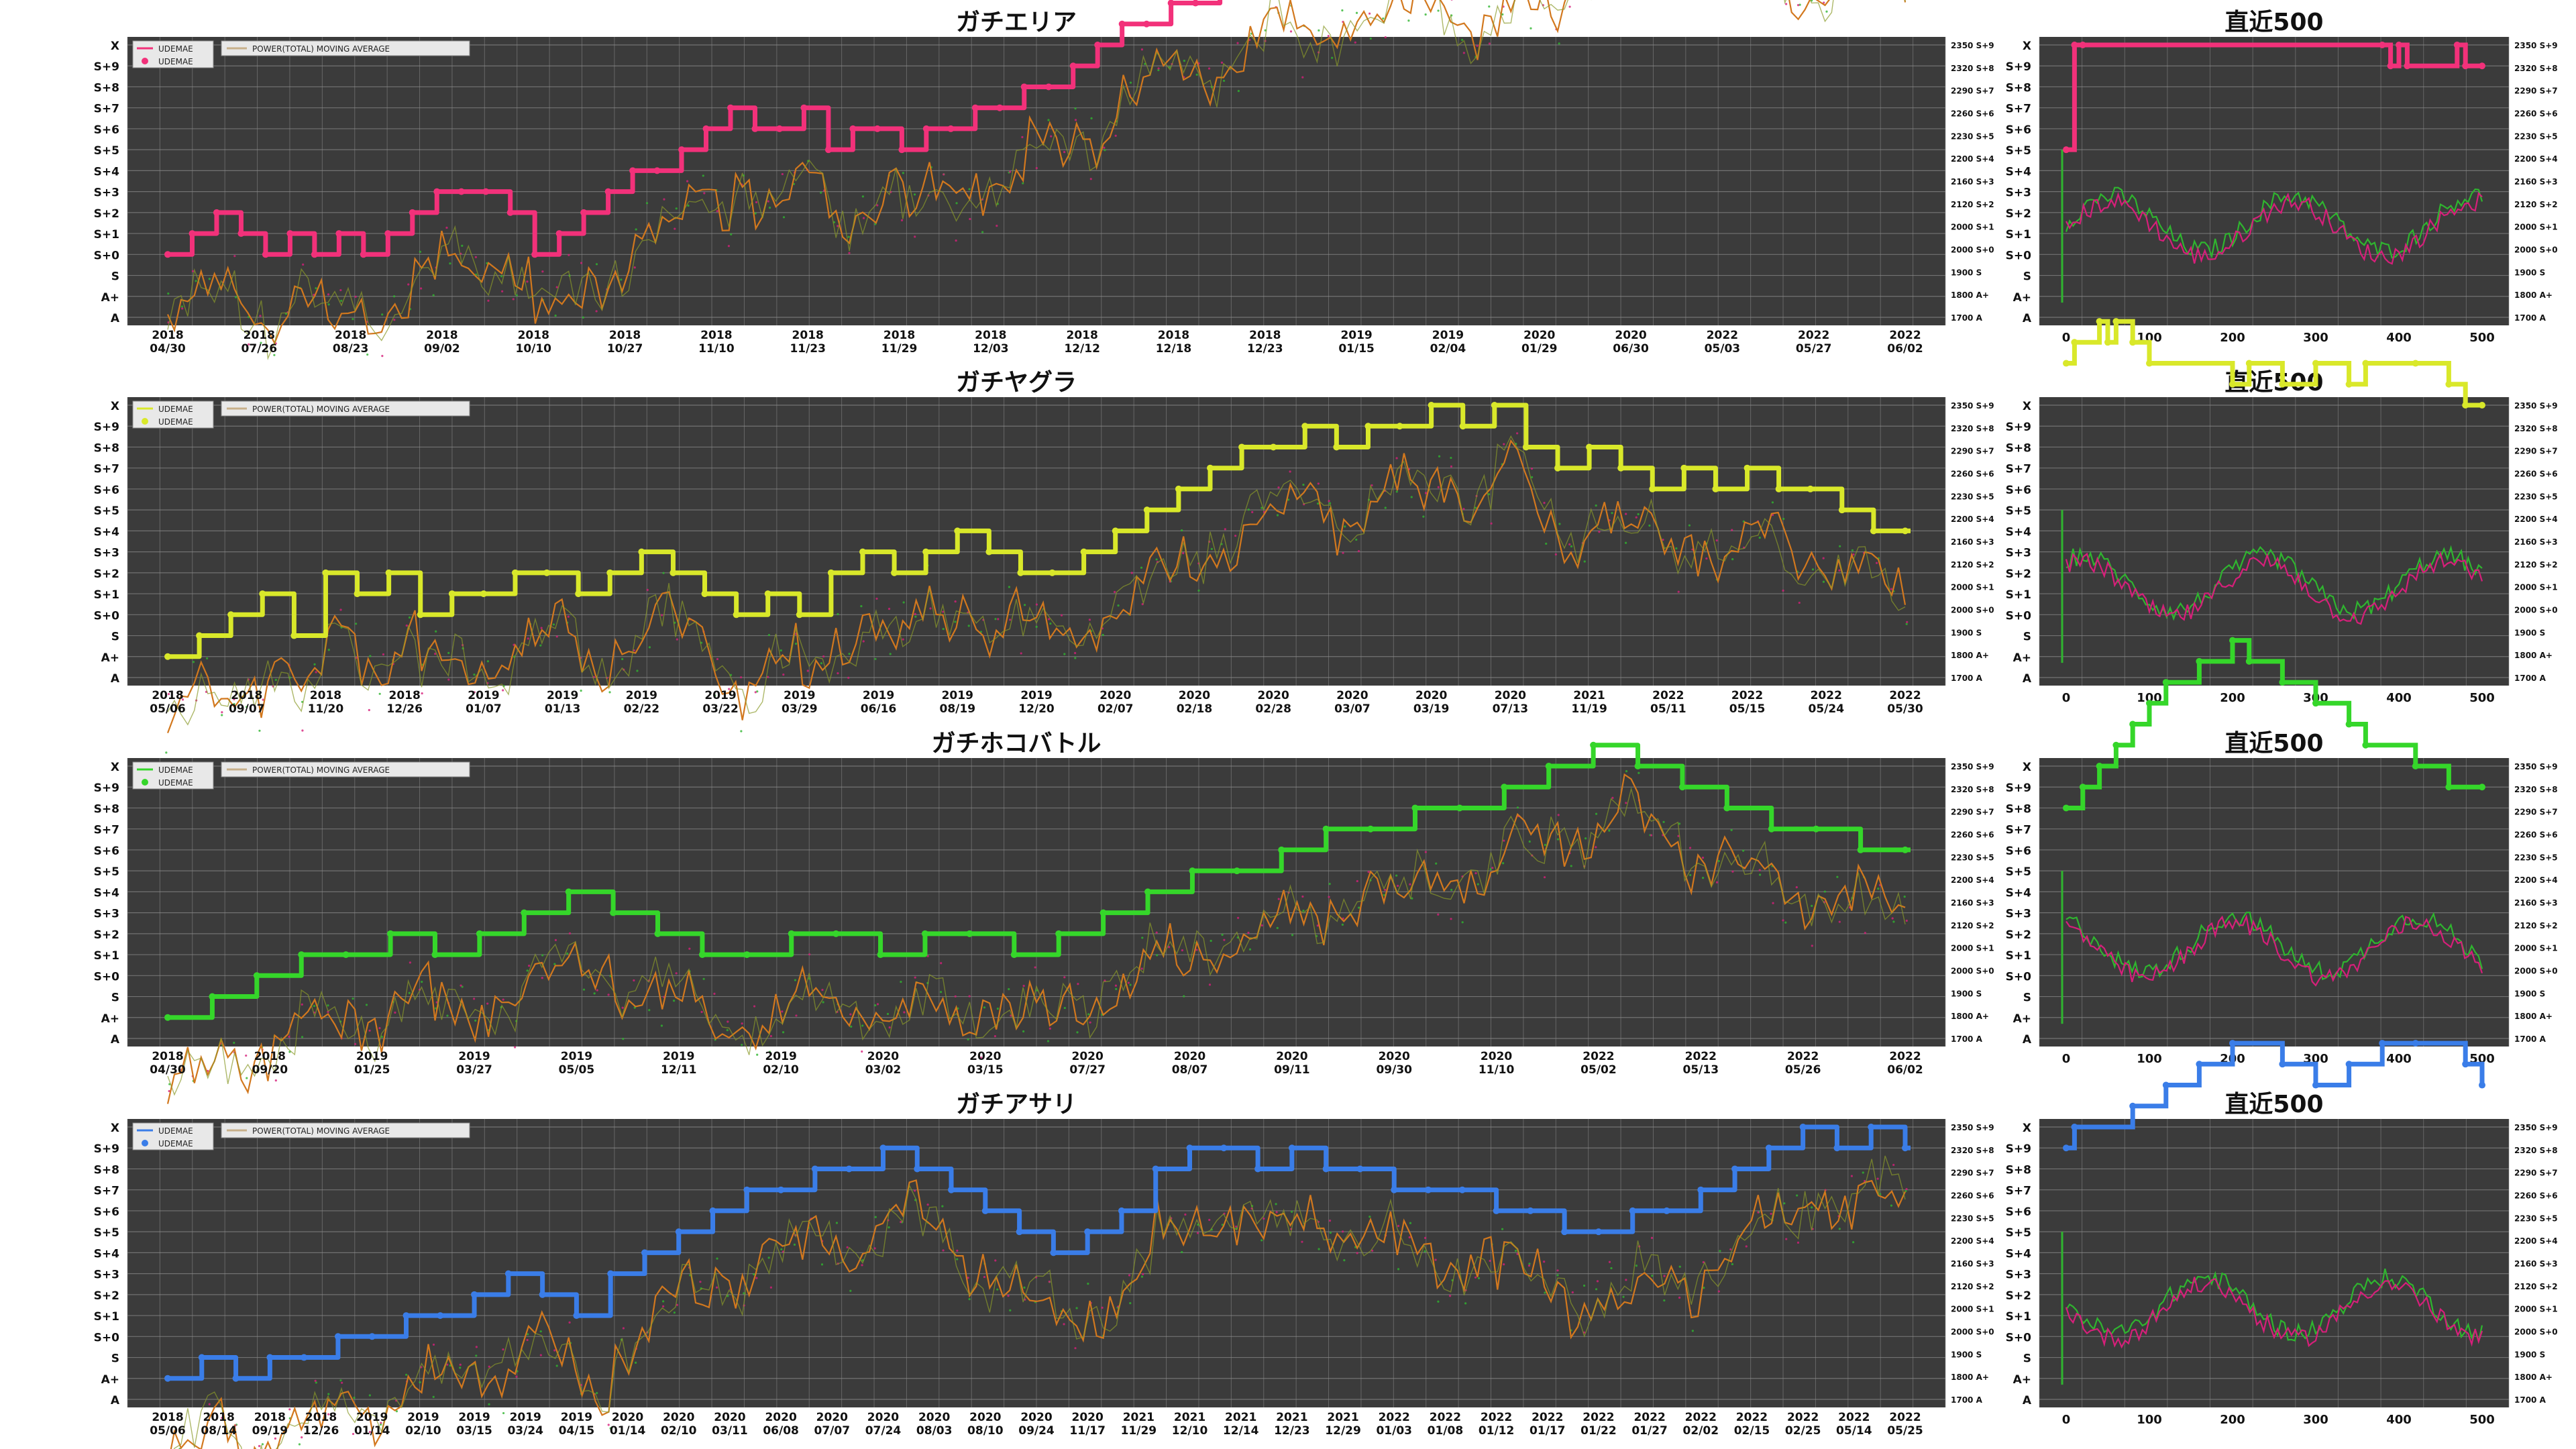 Image resolution: width=2576 pixels, height=1449 pixels. What do you see at coordinates (2536, 406) in the screenshot?
I see `y2-tick-label: 2350 S+9` at bounding box center [2536, 406].